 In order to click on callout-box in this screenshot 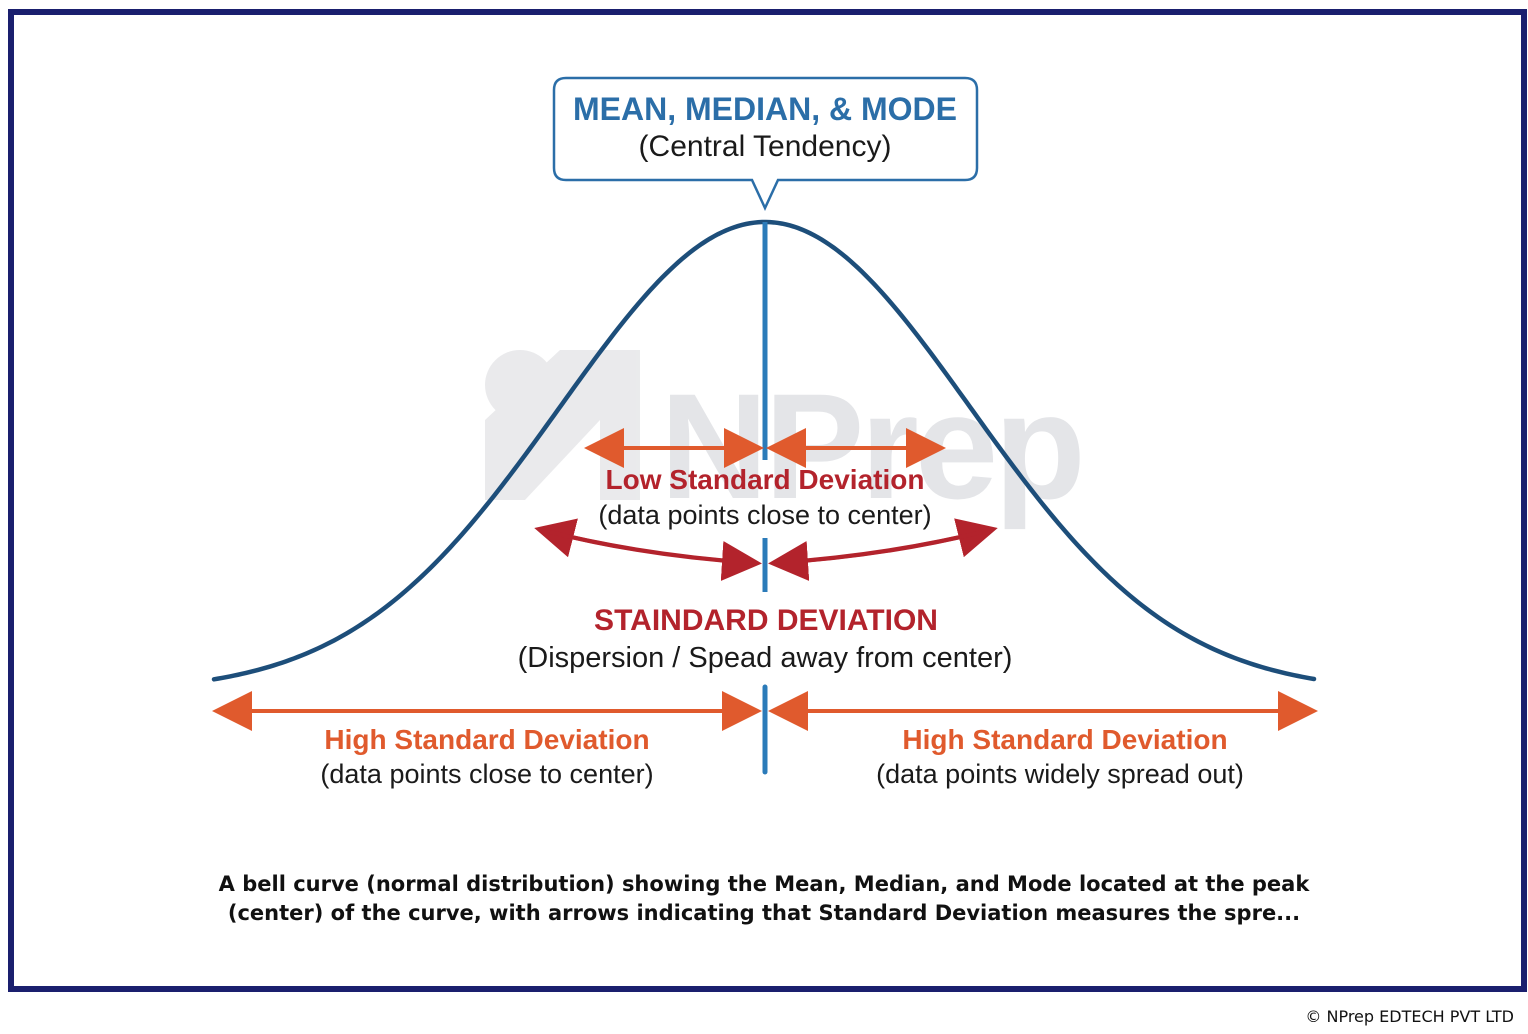, I will do `click(765, 143)`.